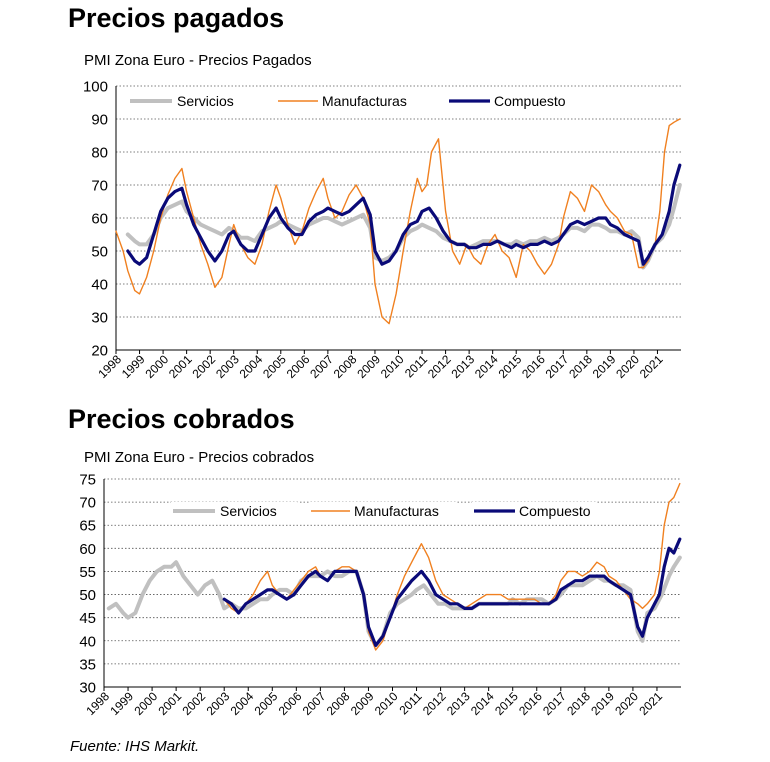 The image size is (770, 762). What do you see at coordinates (199, 457) in the screenshot?
I see `chart-title-precios-cobrados: PMI Zona Euro - Precios cobrados` at bounding box center [199, 457].